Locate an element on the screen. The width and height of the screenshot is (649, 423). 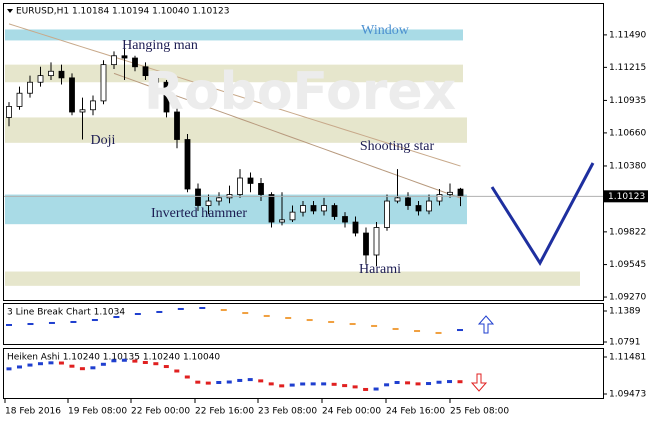
annotation: Window is located at coordinates (385, 30).